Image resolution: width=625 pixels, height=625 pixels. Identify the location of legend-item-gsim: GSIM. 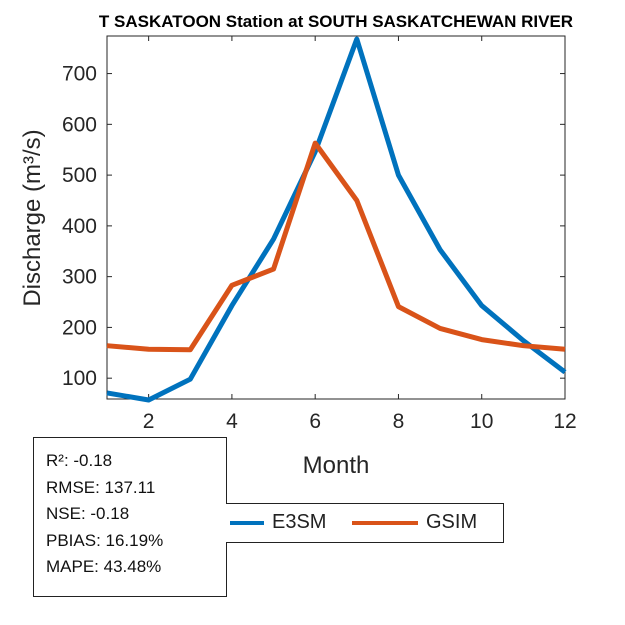
(414, 522).